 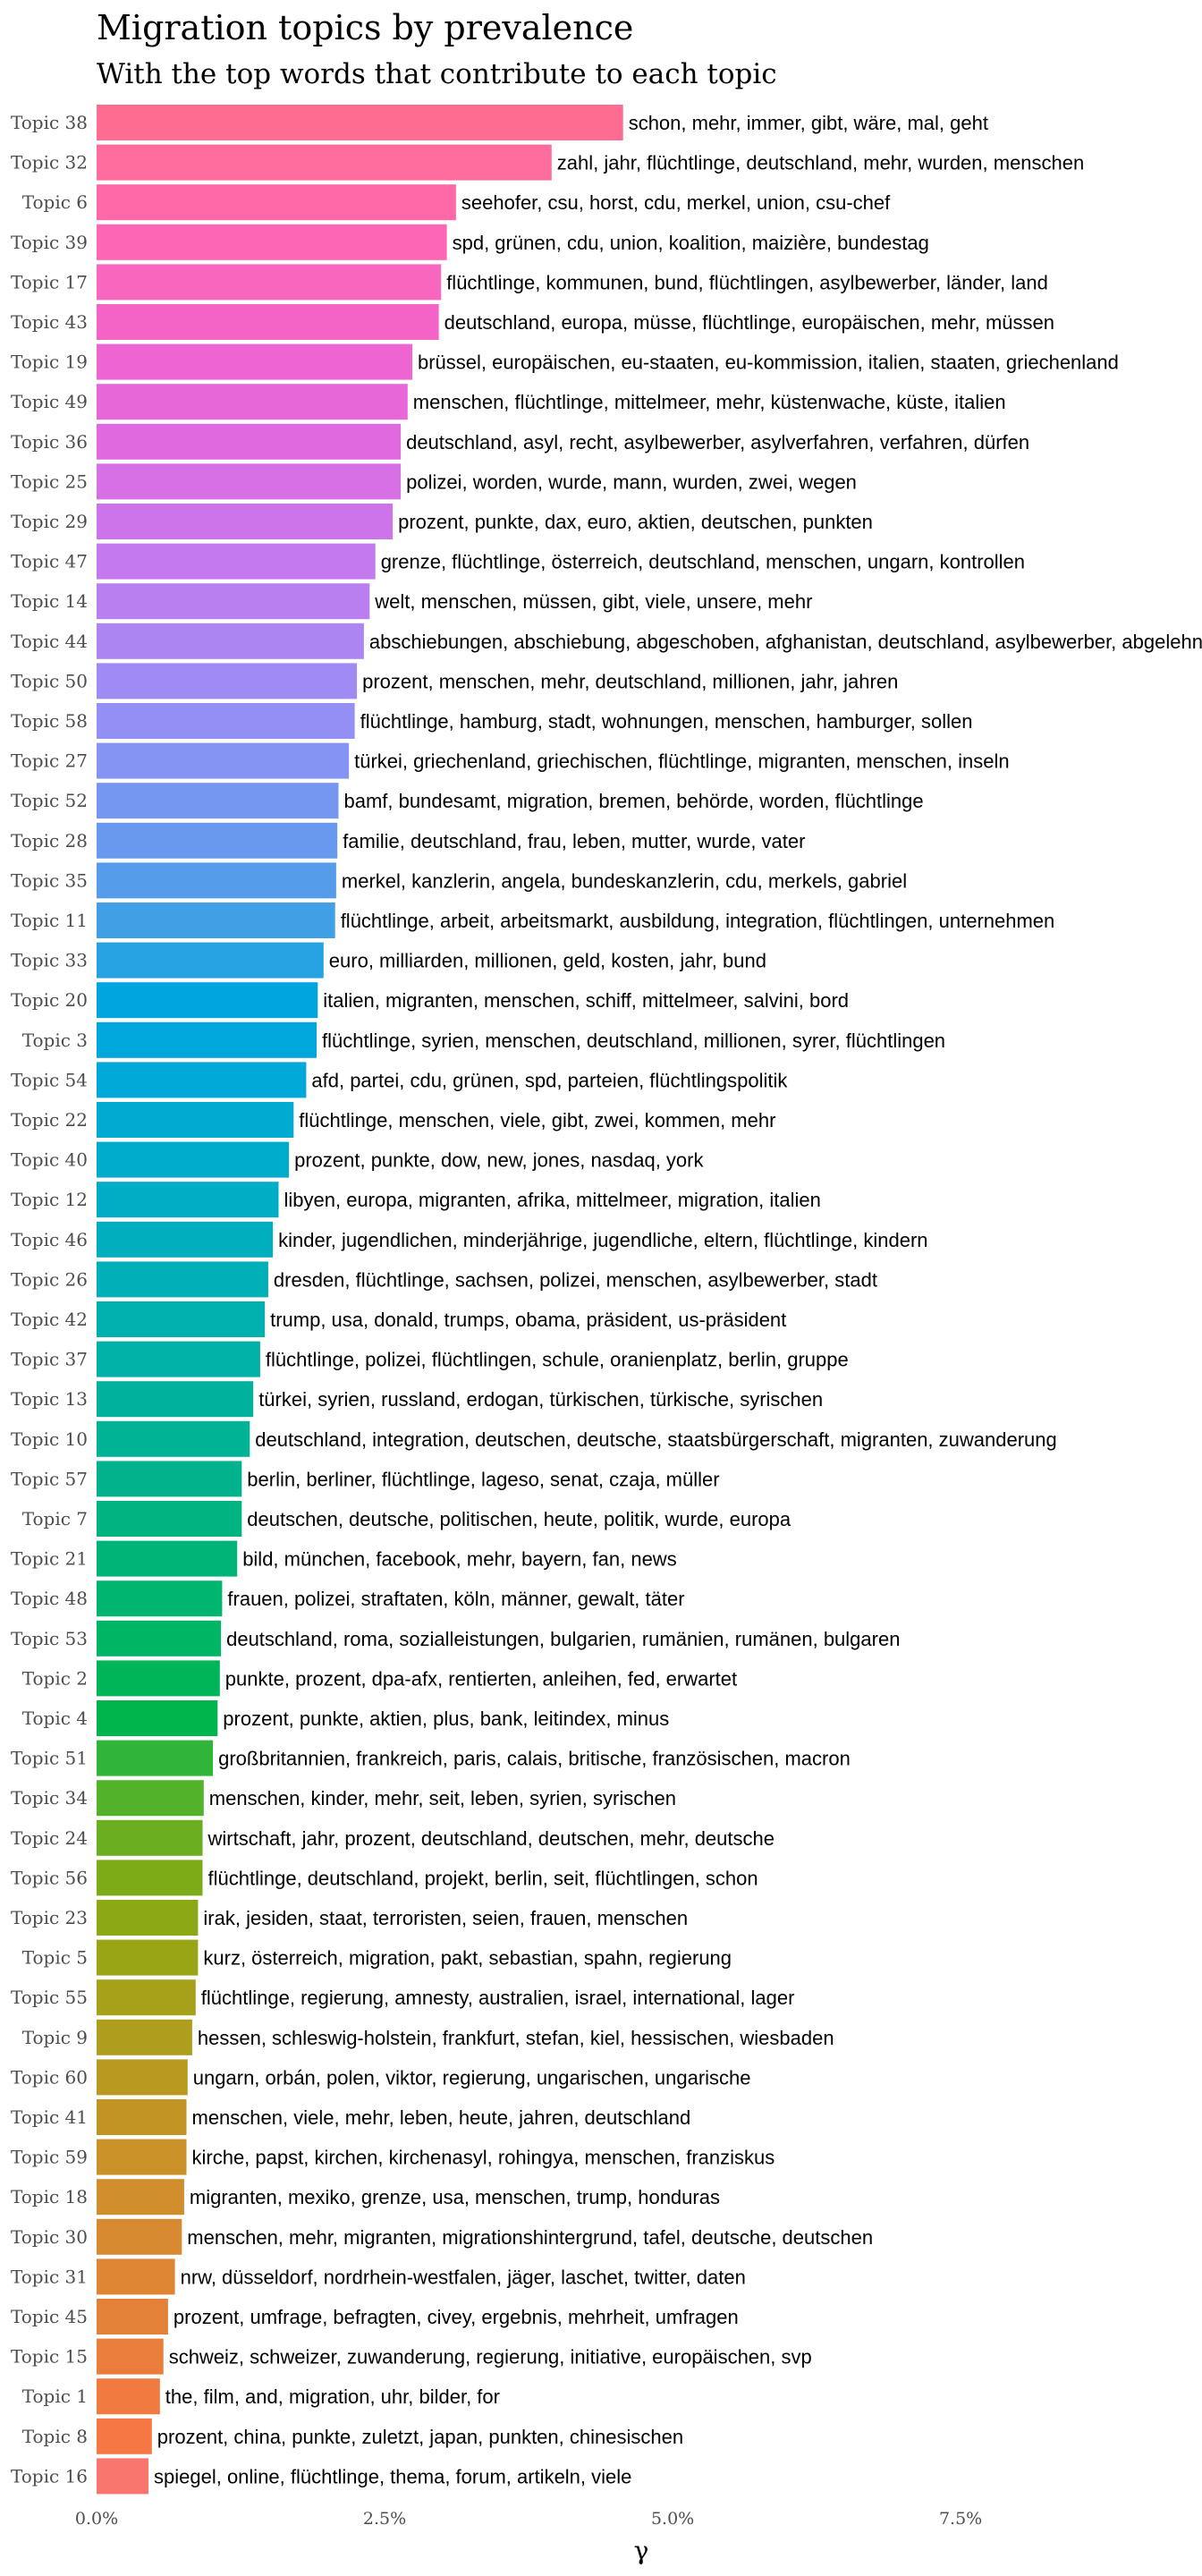 I want to click on x-axis: 0.0% 2.5% 5.0% 7.5%, so click(x=528, y=2519).